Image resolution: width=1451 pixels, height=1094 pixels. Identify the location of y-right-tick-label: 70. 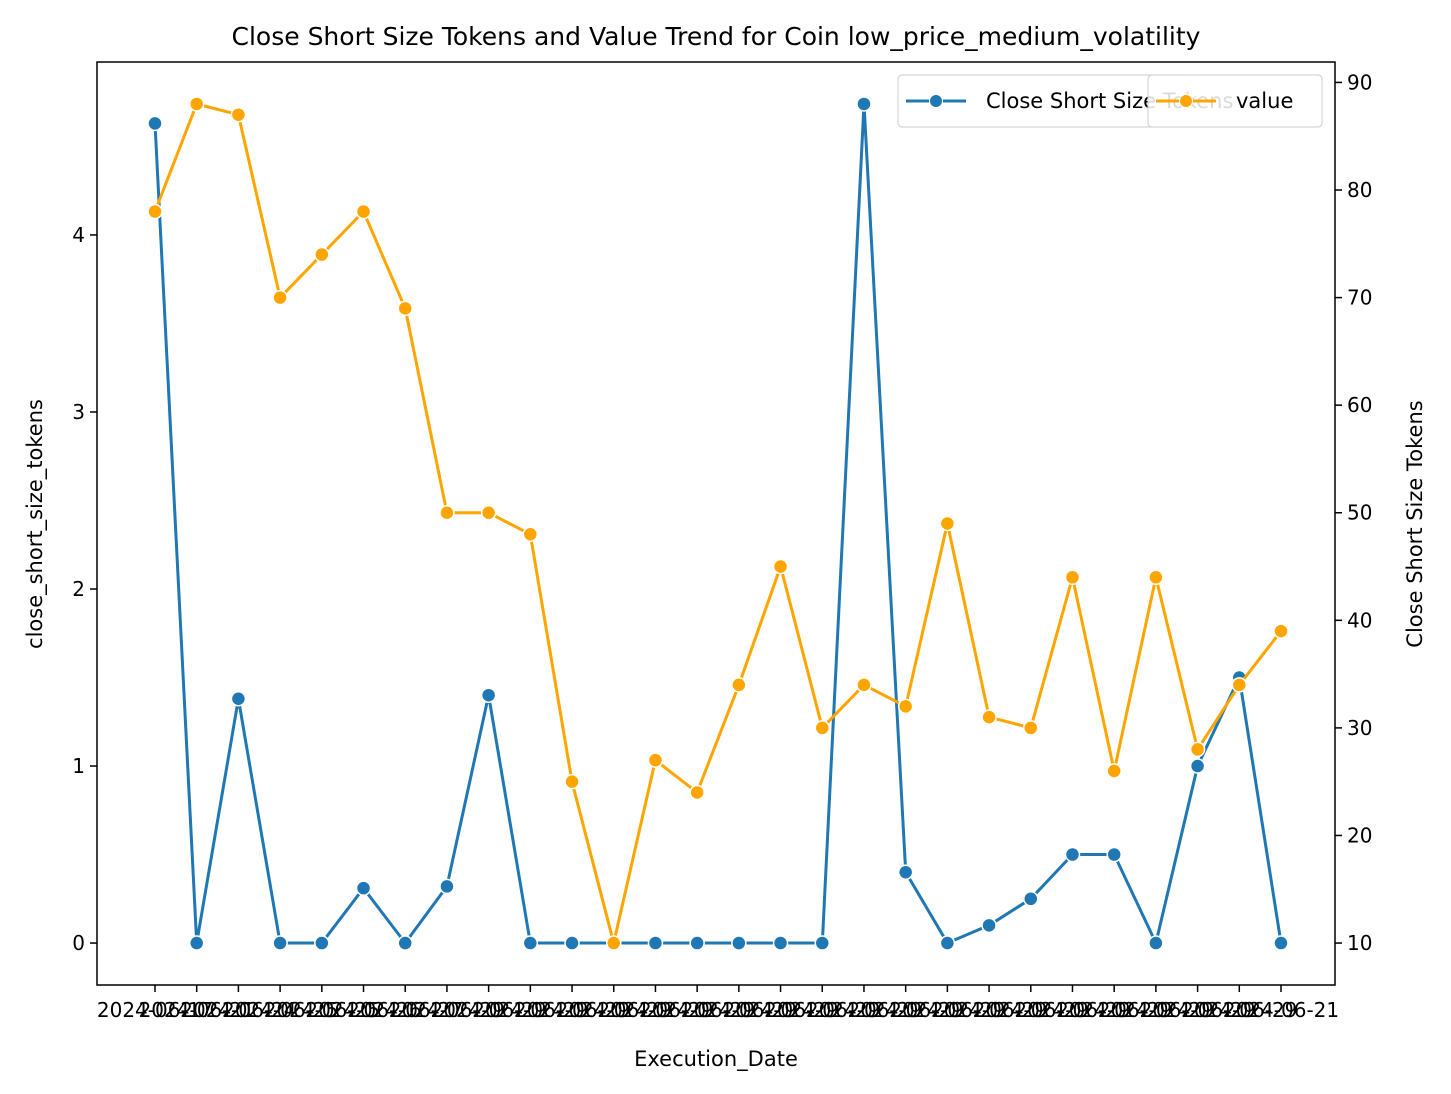
(1359, 298).